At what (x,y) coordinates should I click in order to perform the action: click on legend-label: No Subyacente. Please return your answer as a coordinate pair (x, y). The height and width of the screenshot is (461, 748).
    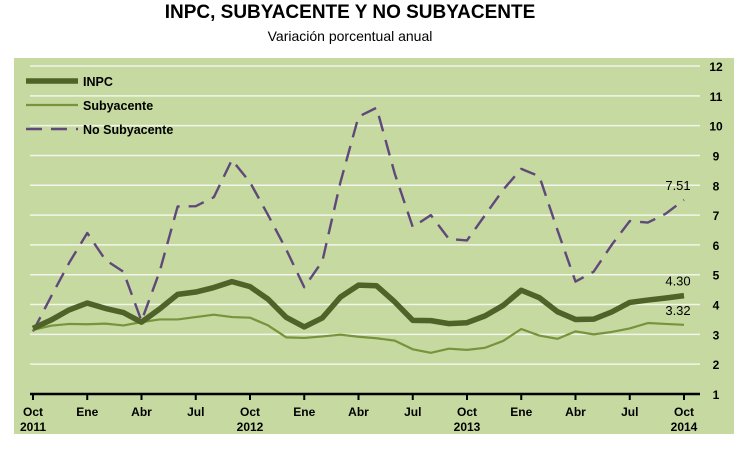
    Looking at the image, I should click on (128, 130).